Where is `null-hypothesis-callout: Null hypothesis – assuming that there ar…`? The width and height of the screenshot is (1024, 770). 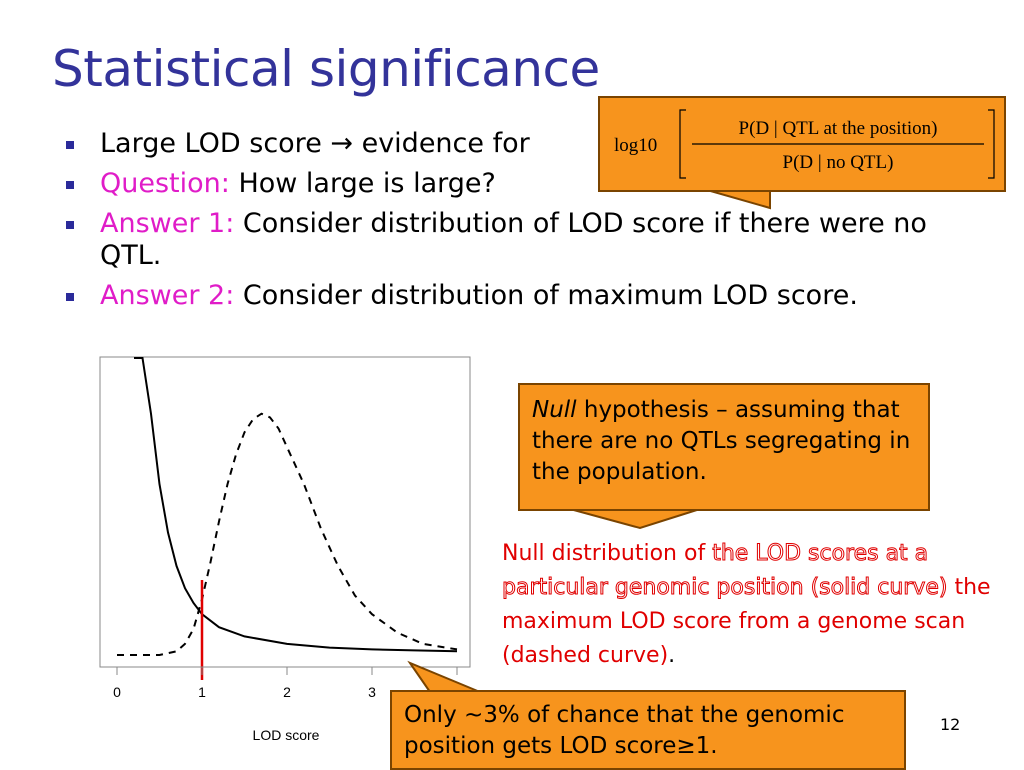 null-hypothesis-callout: Null hypothesis – assuming that there ar… is located at coordinates (724, 447).